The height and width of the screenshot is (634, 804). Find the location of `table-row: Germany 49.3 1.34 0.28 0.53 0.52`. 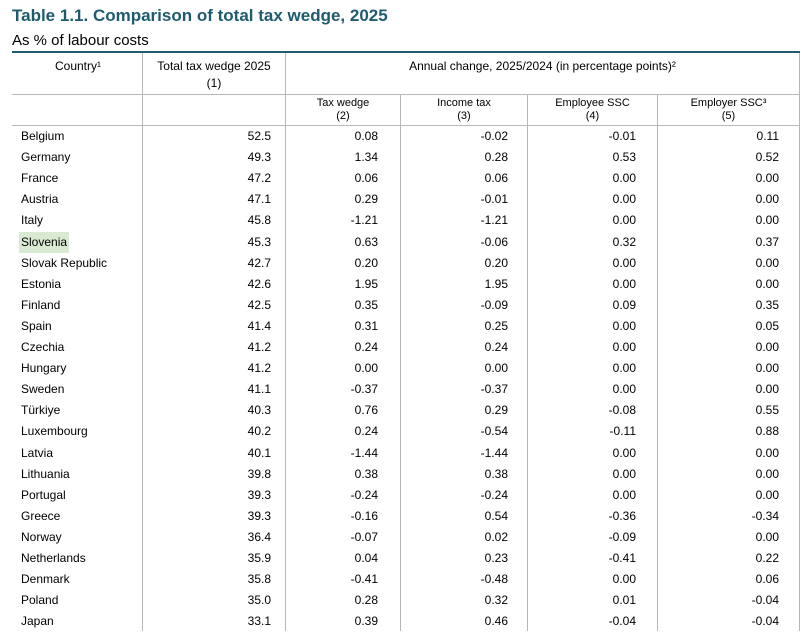

table-row: Germany 49.3 1.34 0.28 0.53 0.52 is located at coordinates (407, 157).